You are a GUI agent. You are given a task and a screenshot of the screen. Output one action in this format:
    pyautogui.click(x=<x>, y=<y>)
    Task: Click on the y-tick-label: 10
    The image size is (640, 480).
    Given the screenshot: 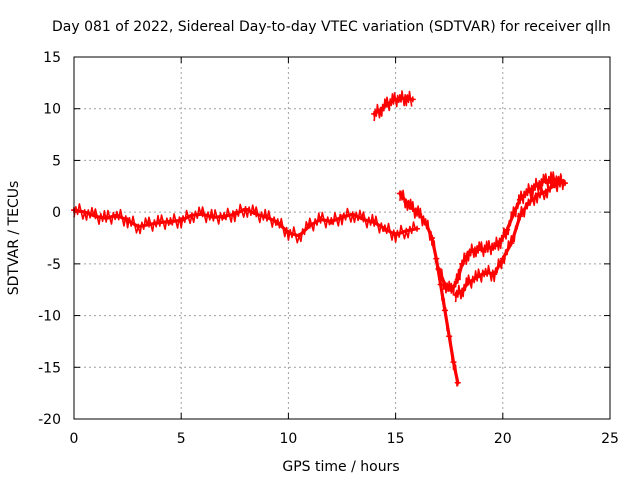 What is the action you would take?
    pyautogui.click(x=52, y=110)
    